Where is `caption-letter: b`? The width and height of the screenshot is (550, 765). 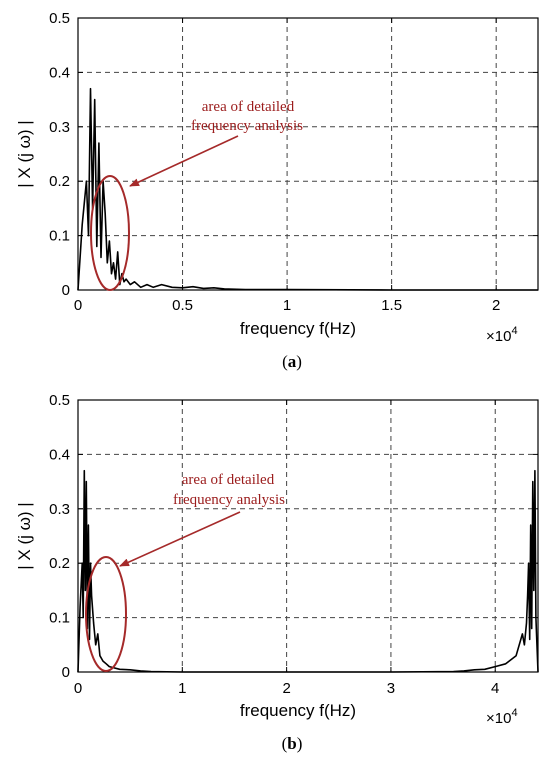
caption-letter: b is located at coordinates (291, 743).